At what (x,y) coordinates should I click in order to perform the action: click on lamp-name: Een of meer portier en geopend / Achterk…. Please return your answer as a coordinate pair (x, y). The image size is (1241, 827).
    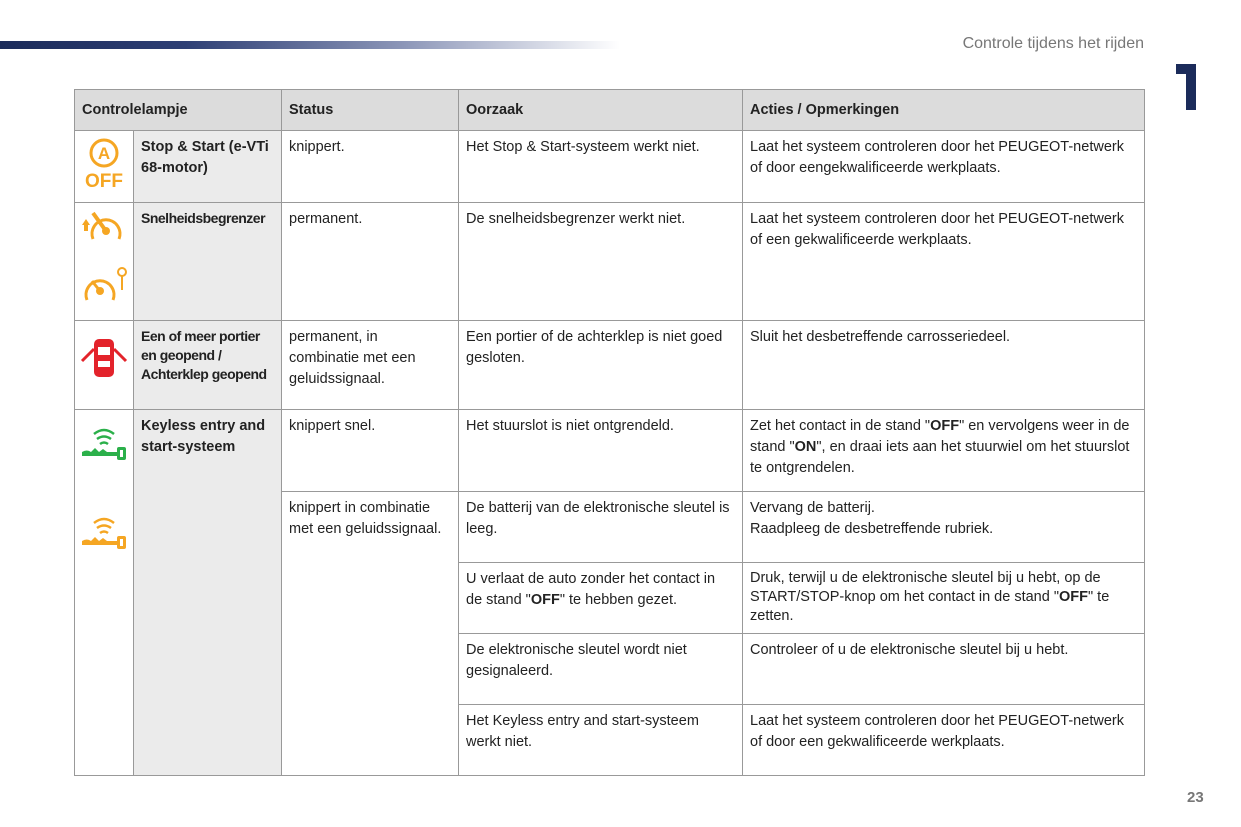
    Looking at the image, I should click on (207, 365).